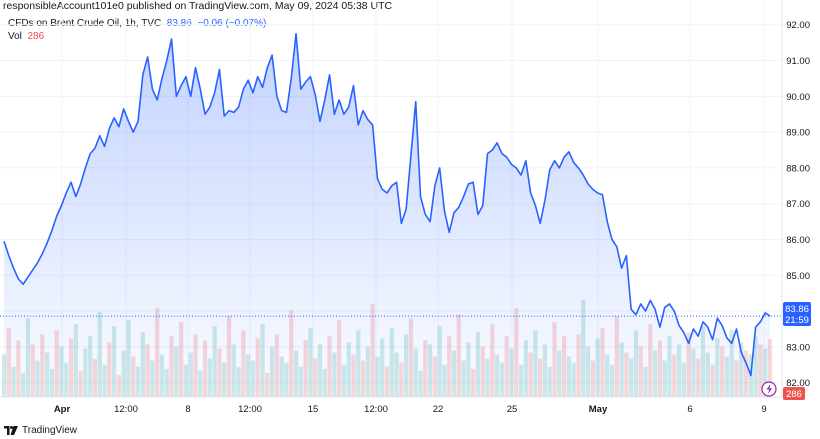 Image resolution: width=820 pixels, height=439 pixels. What do you see at coordinates (798, 97) in the screenshot?
I see `price-tick-label: 90.00` at bounding box center [798, 97].